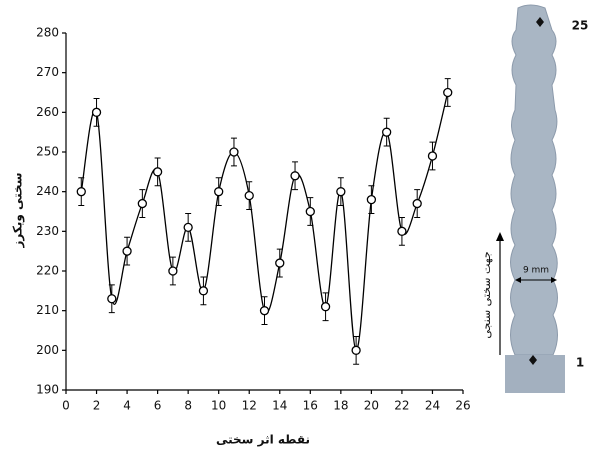 Image resolution: width=596 pixels, height=452 pixels. I want to click on x-tick-label: 20, so click(371, 406).